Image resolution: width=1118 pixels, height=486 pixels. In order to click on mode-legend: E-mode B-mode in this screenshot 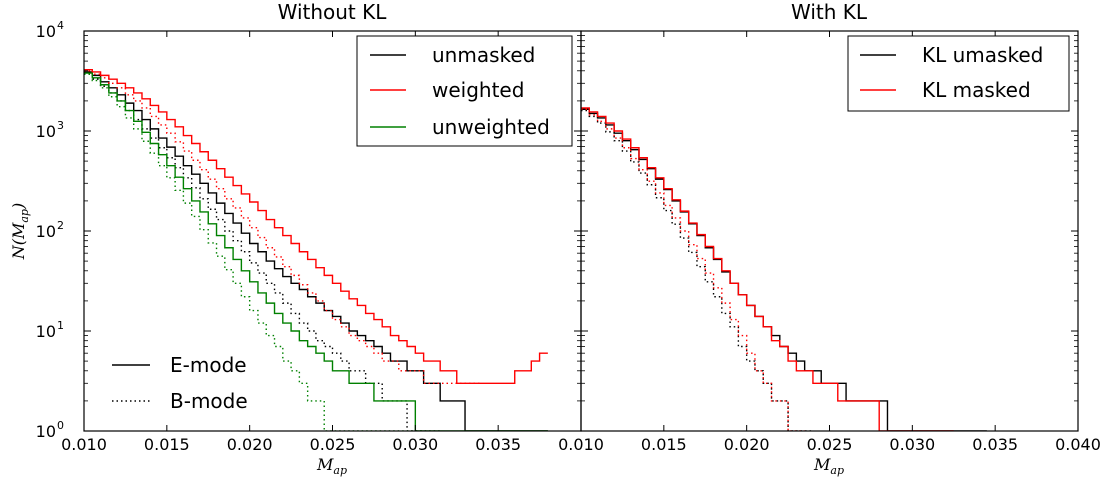, I will do `click(180, 383)`.